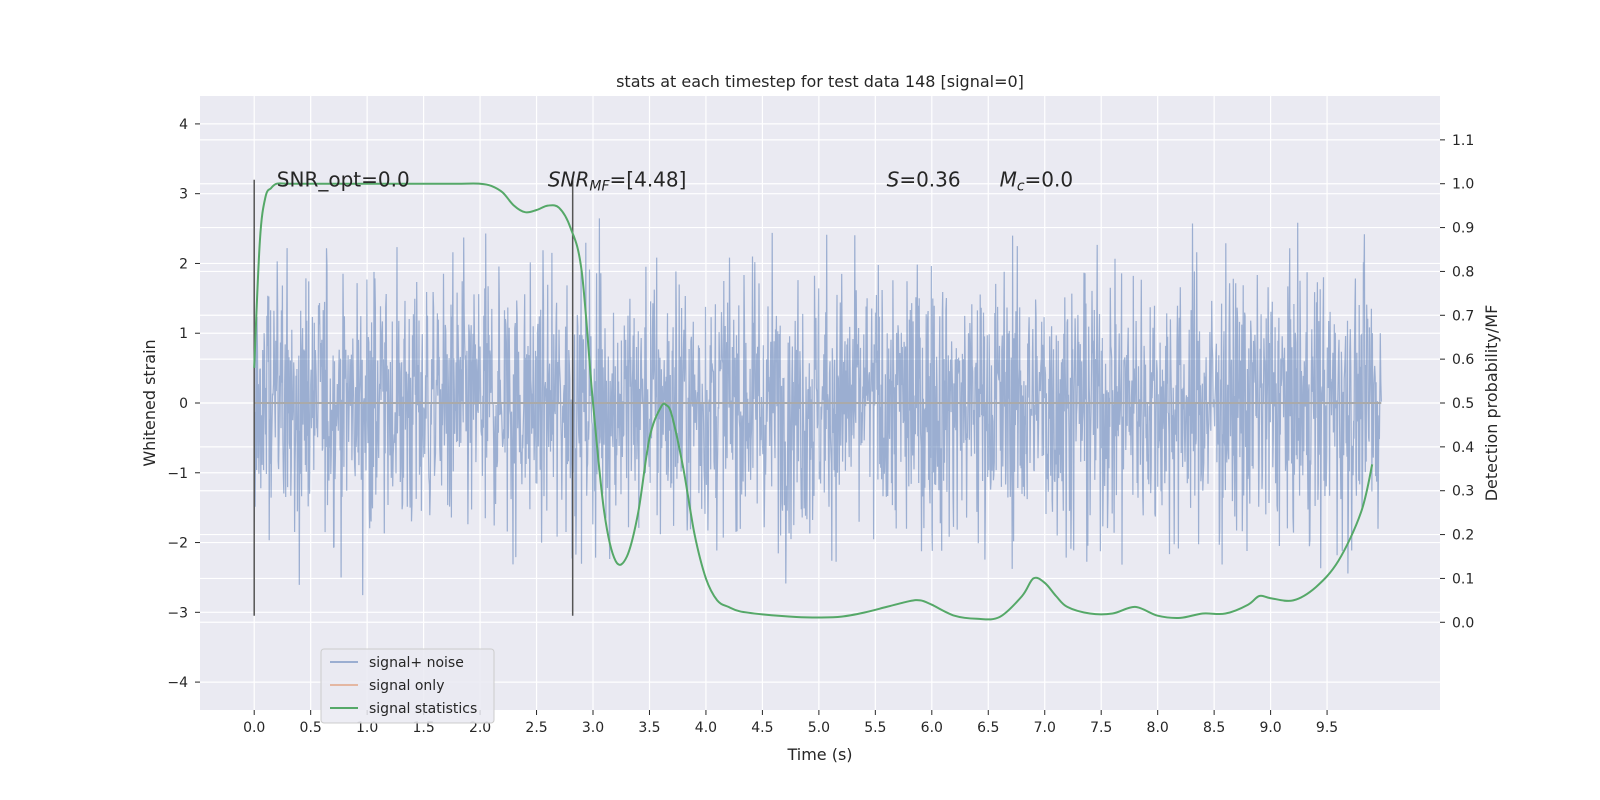 This screenshot has height=800, width=1600. I want to click on x-tick-label: 0.5, so click(311, 728).